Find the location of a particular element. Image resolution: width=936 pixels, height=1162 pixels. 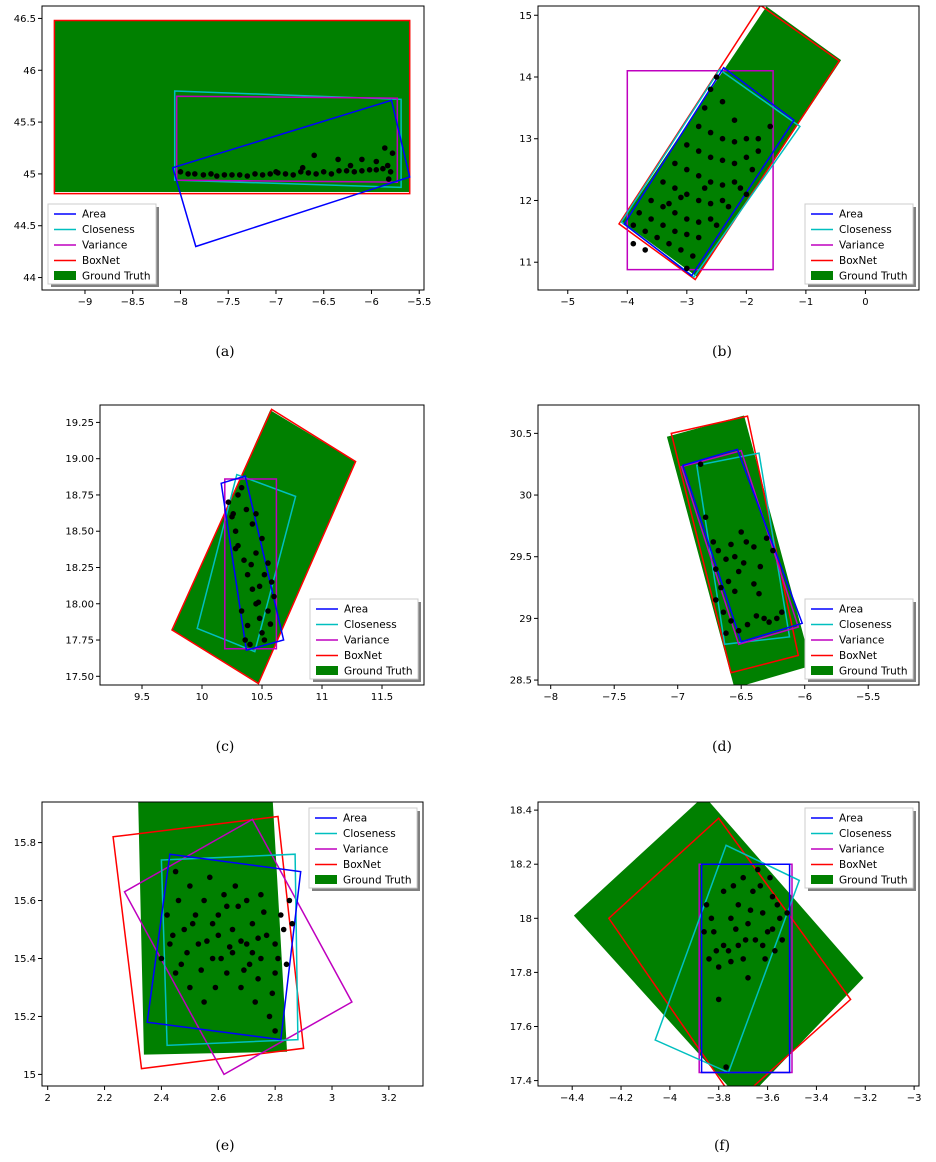

y-tick-label: 13 is located at coordinates (525, 139).